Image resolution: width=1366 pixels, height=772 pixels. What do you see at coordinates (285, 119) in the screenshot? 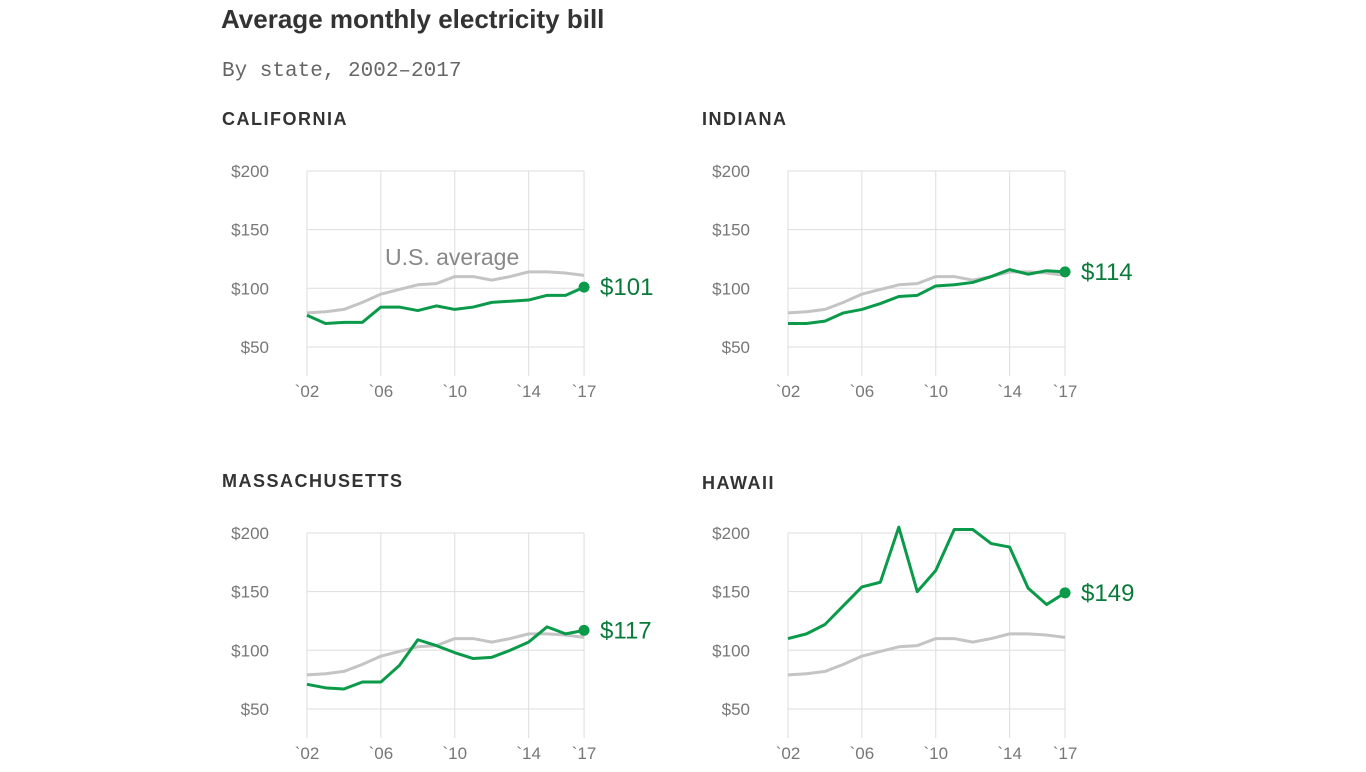
I see `panel-title-california: CALIFORNIA` at bounding box center [285, 119].